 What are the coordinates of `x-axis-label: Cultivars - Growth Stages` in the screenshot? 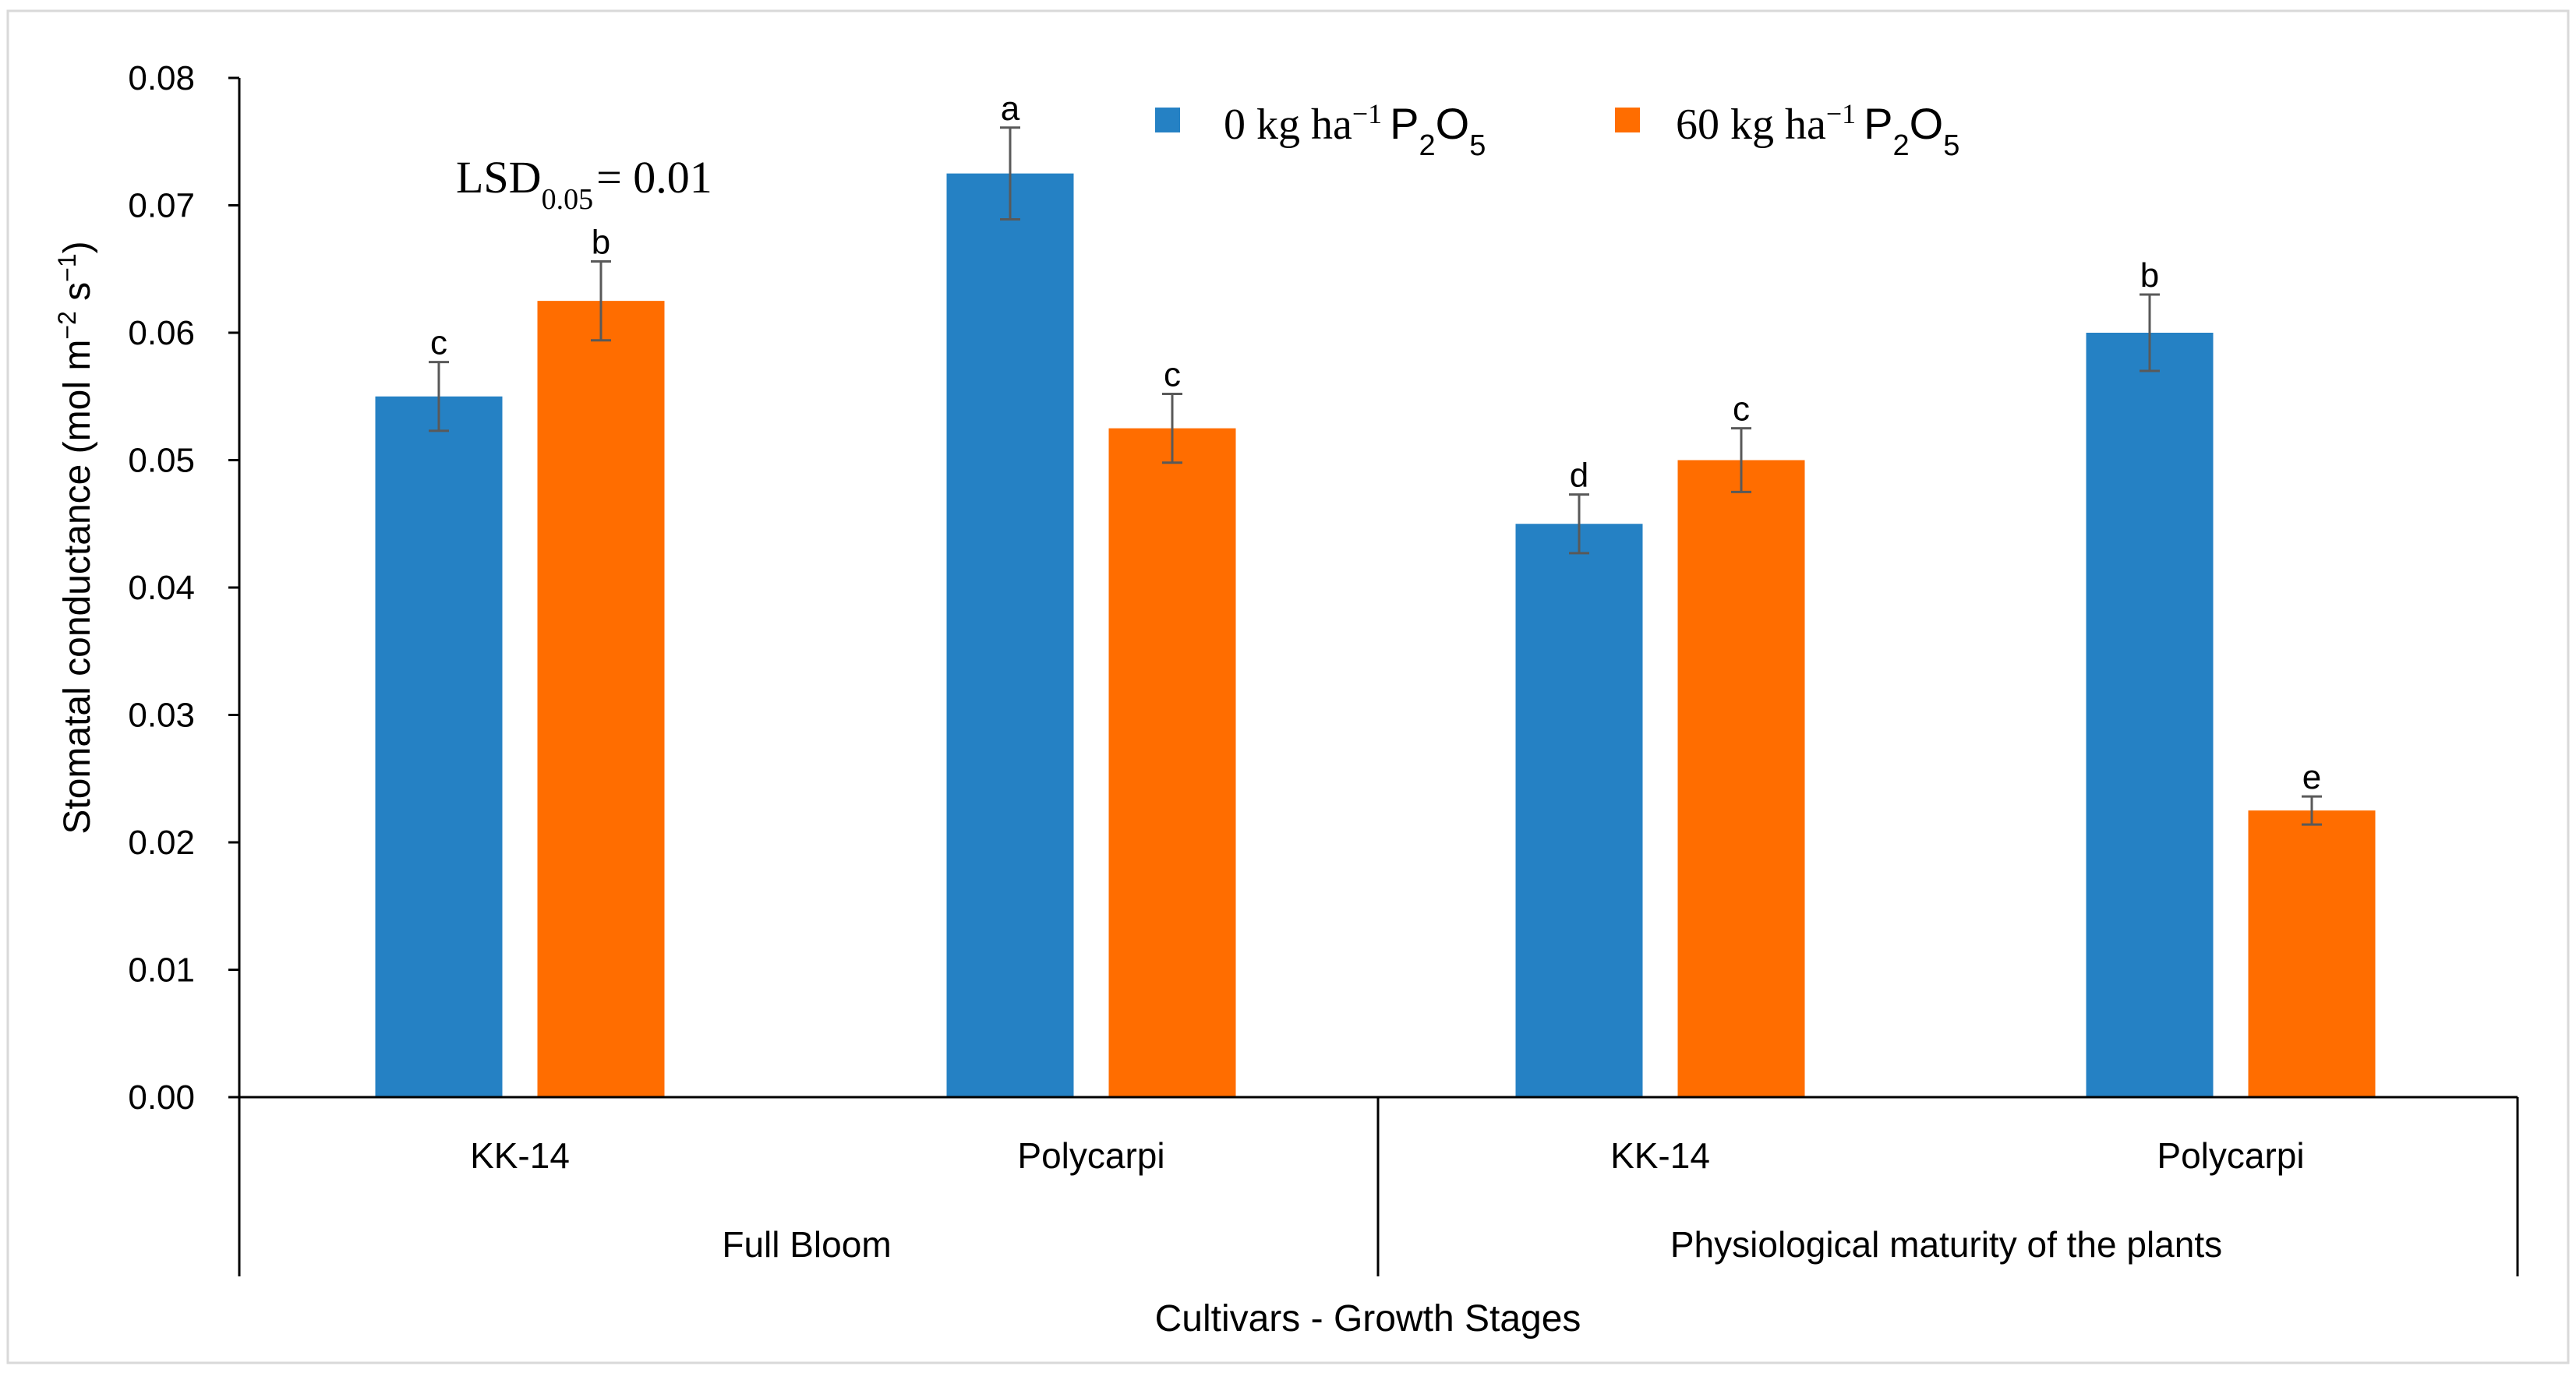 It's located at (1368, 1318).